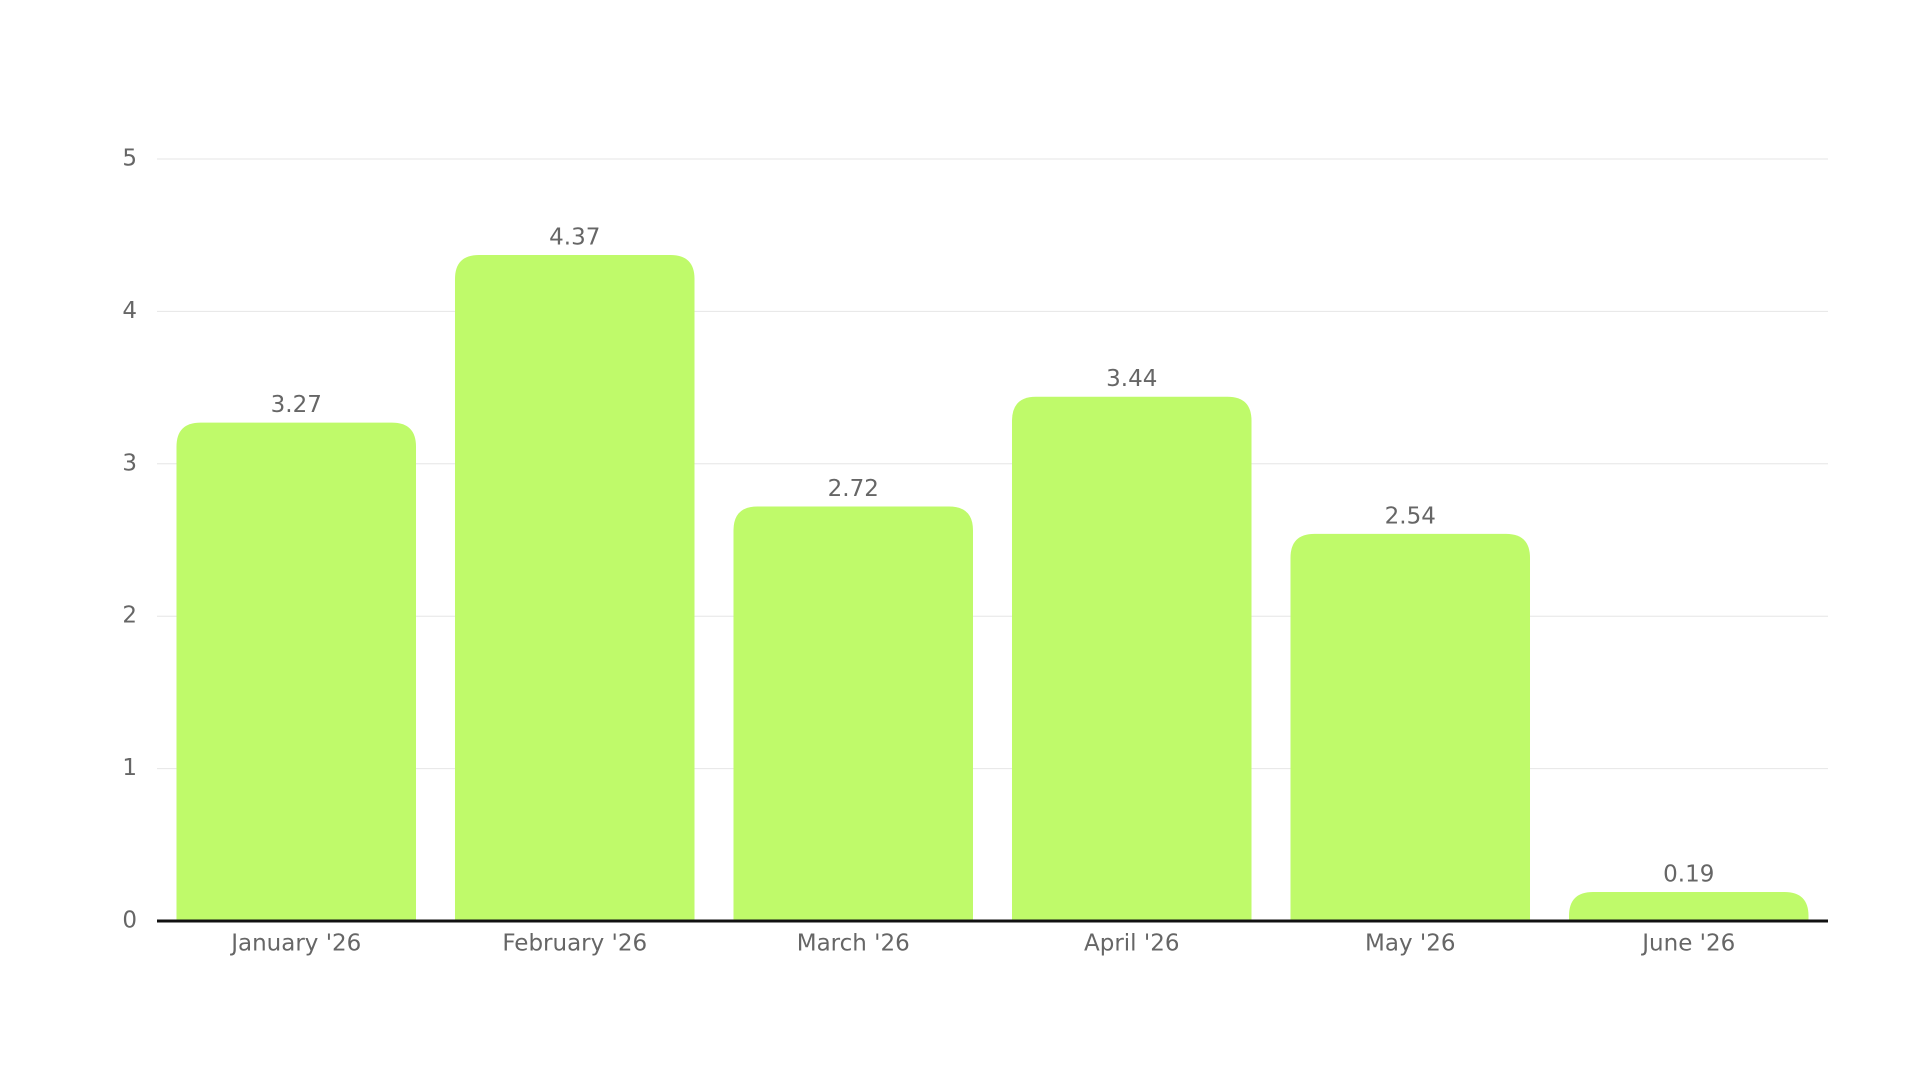 The width and height of the screenshot is (1920, 1080). I want to click on y-tick-label: 3, so click(129, 463).